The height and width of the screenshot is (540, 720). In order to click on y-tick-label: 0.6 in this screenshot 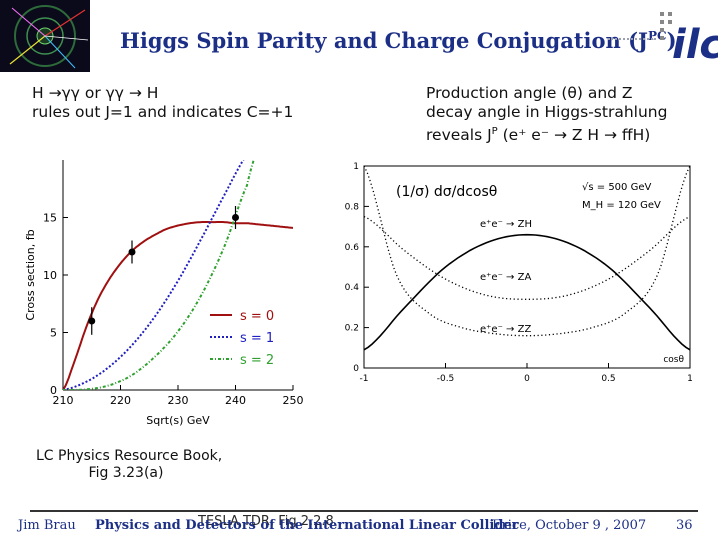, I will do `click(352, 248)`.